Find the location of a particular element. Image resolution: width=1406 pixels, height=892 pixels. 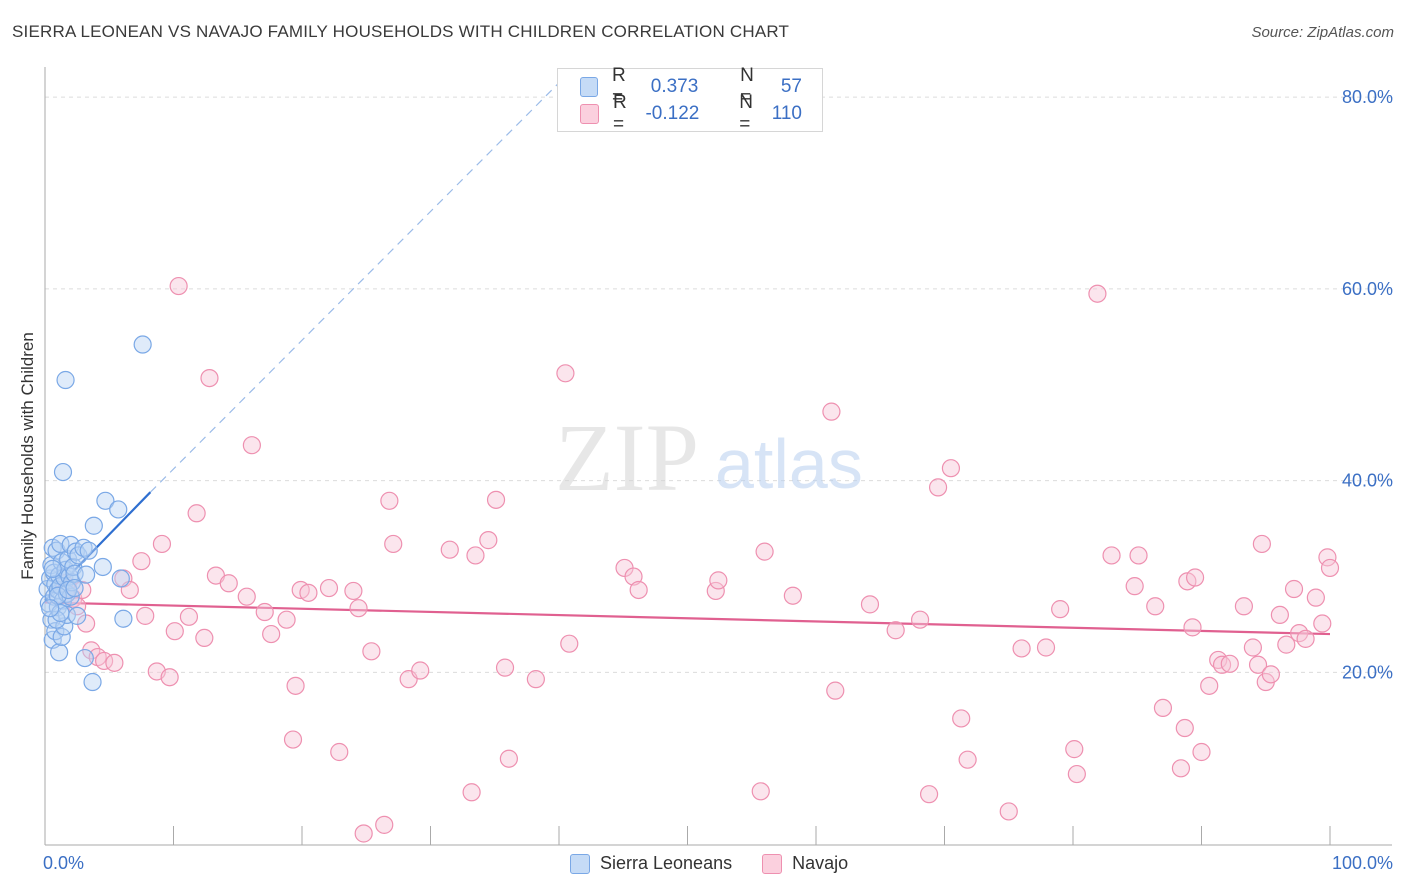

legend-n-value: 110 is located at coordinates (786, 113).